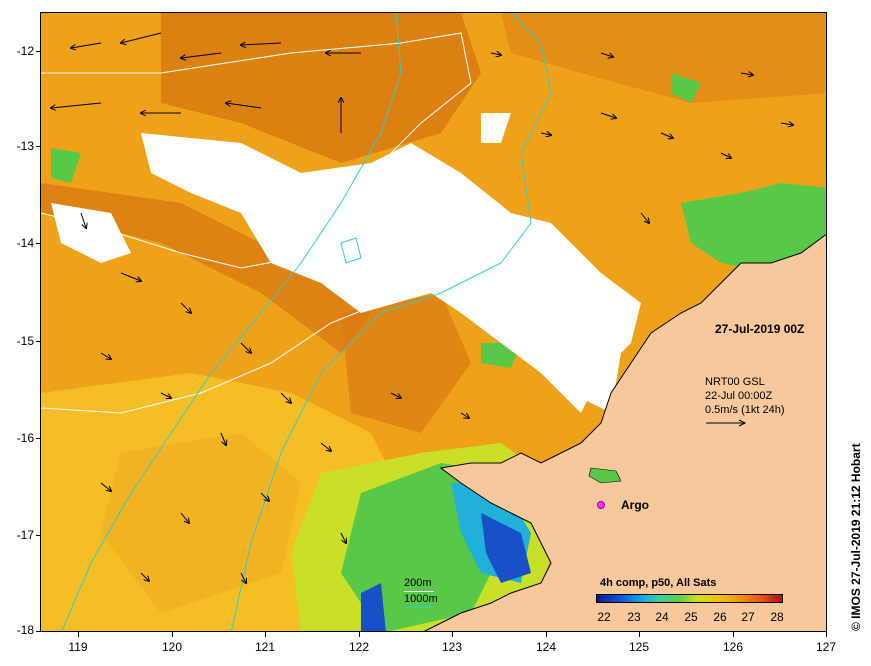 The width and height of the screenshot is (871, 666). I want to click on colorbar-tick-label: 24, so click(662, 617).